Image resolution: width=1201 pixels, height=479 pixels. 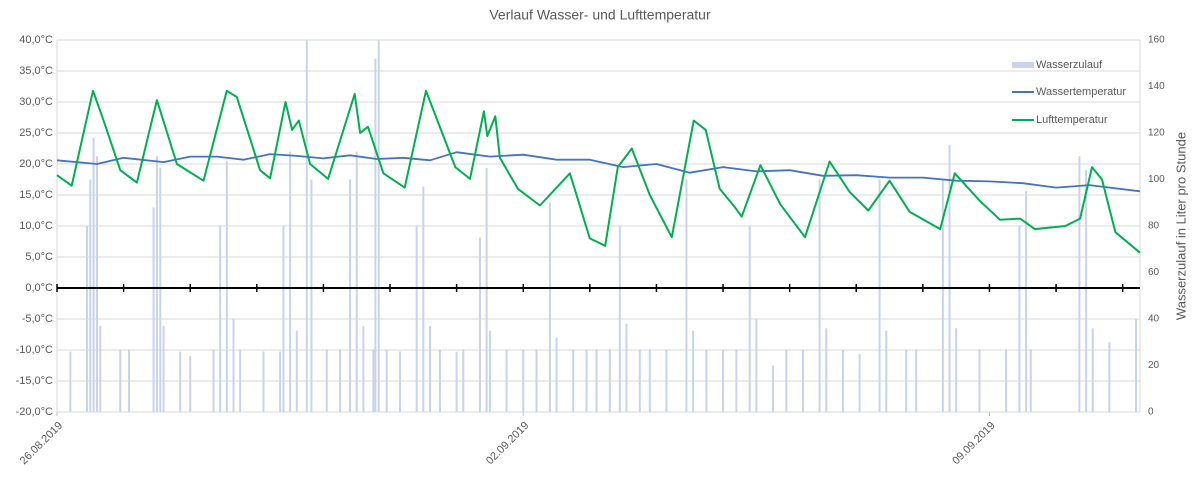 What do you see at coordinates (1154, 365) in the screenshot?
I see `y2-tick-label: 20` at bounding box center [1154, 365].